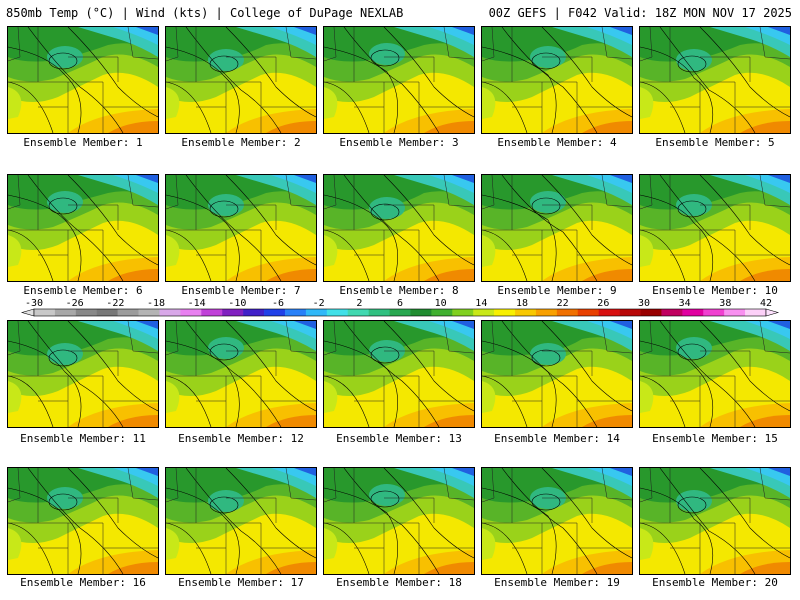 The width and height of the screenshot is (800, 600). What do you see at coordinates (644, 303) in the screenshot?
I see `colorbar-tick-label: 30` at bounding box center [644, 303].